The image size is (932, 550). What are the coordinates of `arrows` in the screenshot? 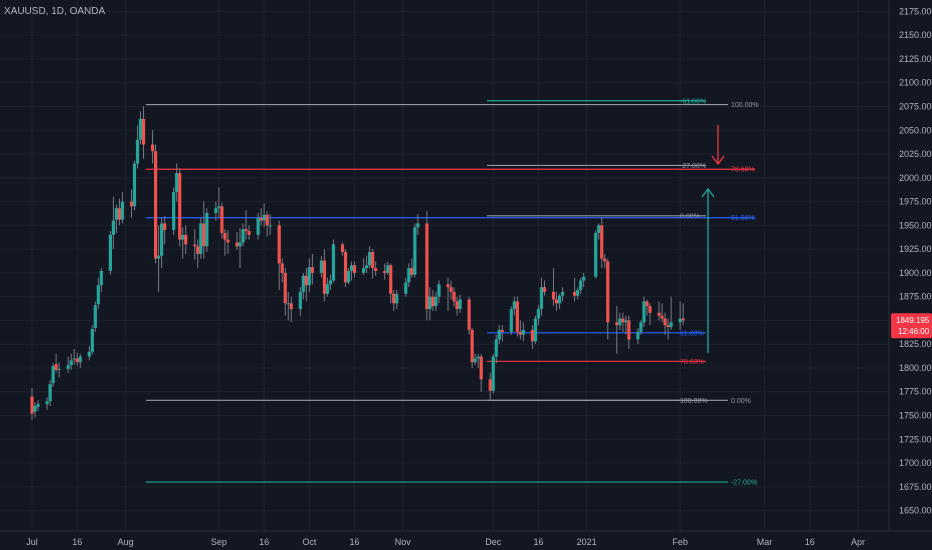 It's located at (713, 239).